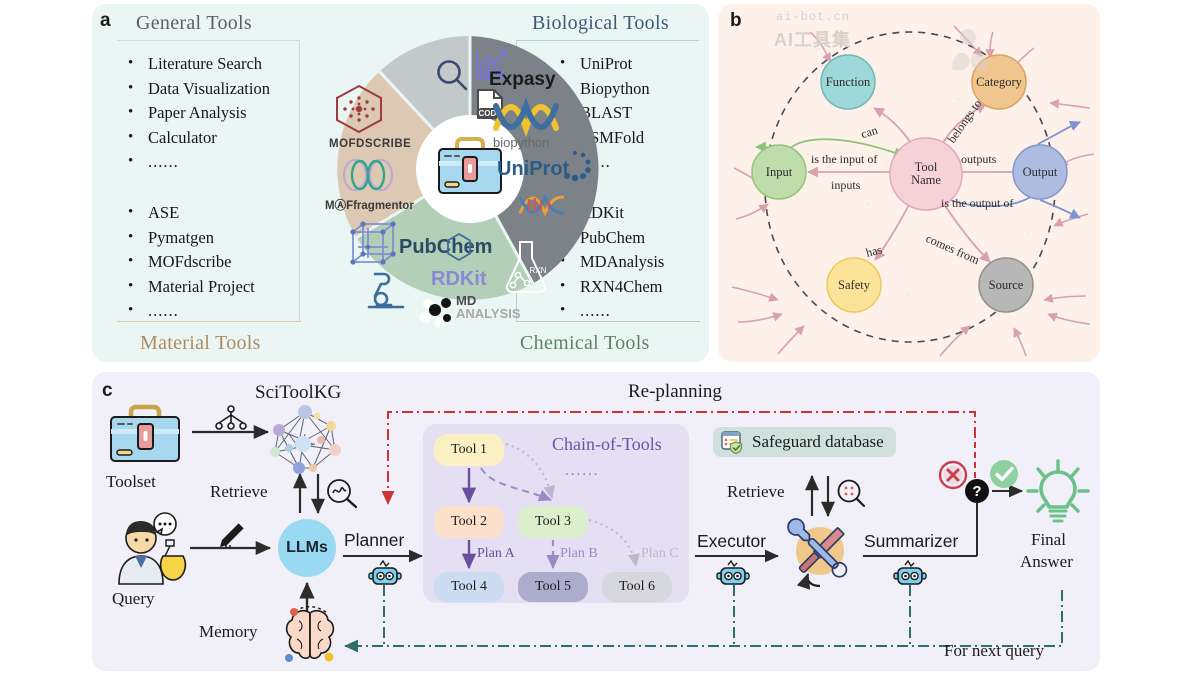 The width and height of the screenshot is (1200, 675). What do you see at coordinates (994, 650) in the screenshot?
I see `for-next-query-label: For next query` at bounding box center [994, 650].